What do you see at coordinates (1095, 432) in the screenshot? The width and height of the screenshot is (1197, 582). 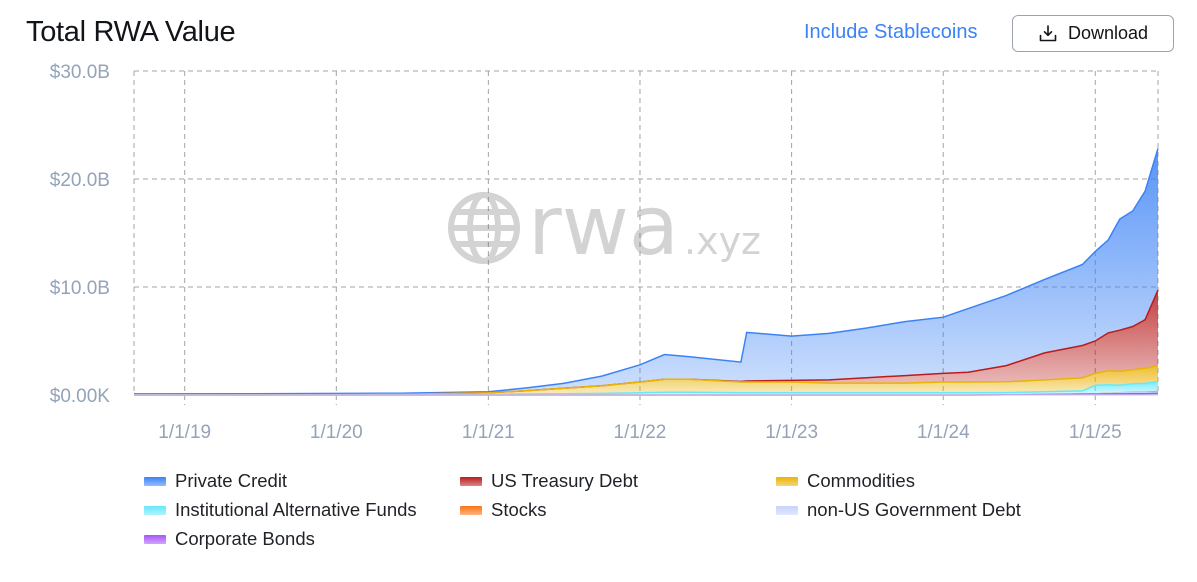 I see `x-tick-label: 1/1/25` at bounding box center [1095, 432].